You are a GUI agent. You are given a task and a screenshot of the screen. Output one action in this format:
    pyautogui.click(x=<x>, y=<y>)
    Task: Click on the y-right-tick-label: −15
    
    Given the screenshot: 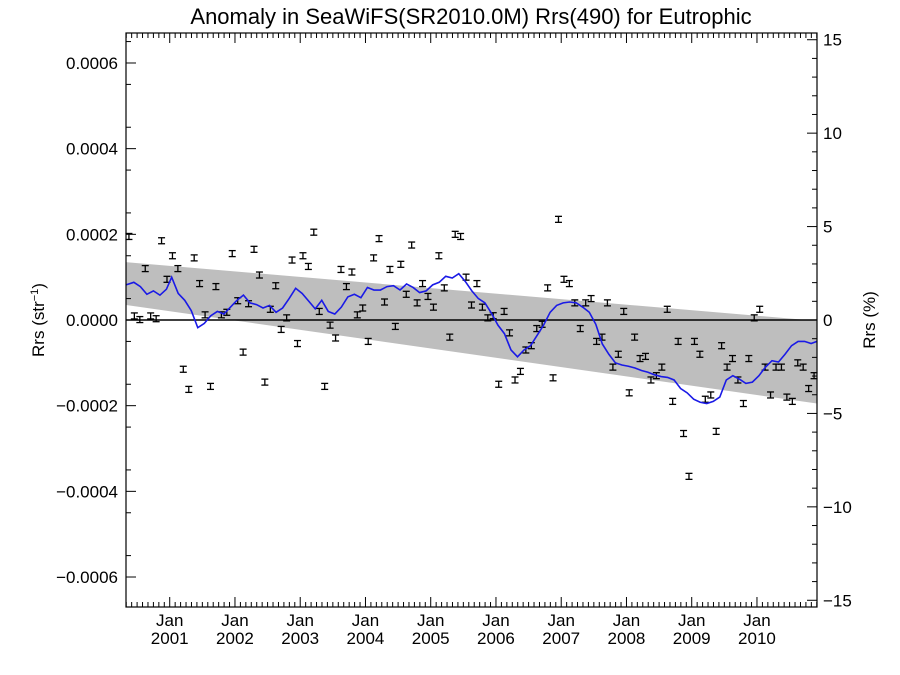 What is the action you would take?
    pyautogui.click(x=837, y=600)
    